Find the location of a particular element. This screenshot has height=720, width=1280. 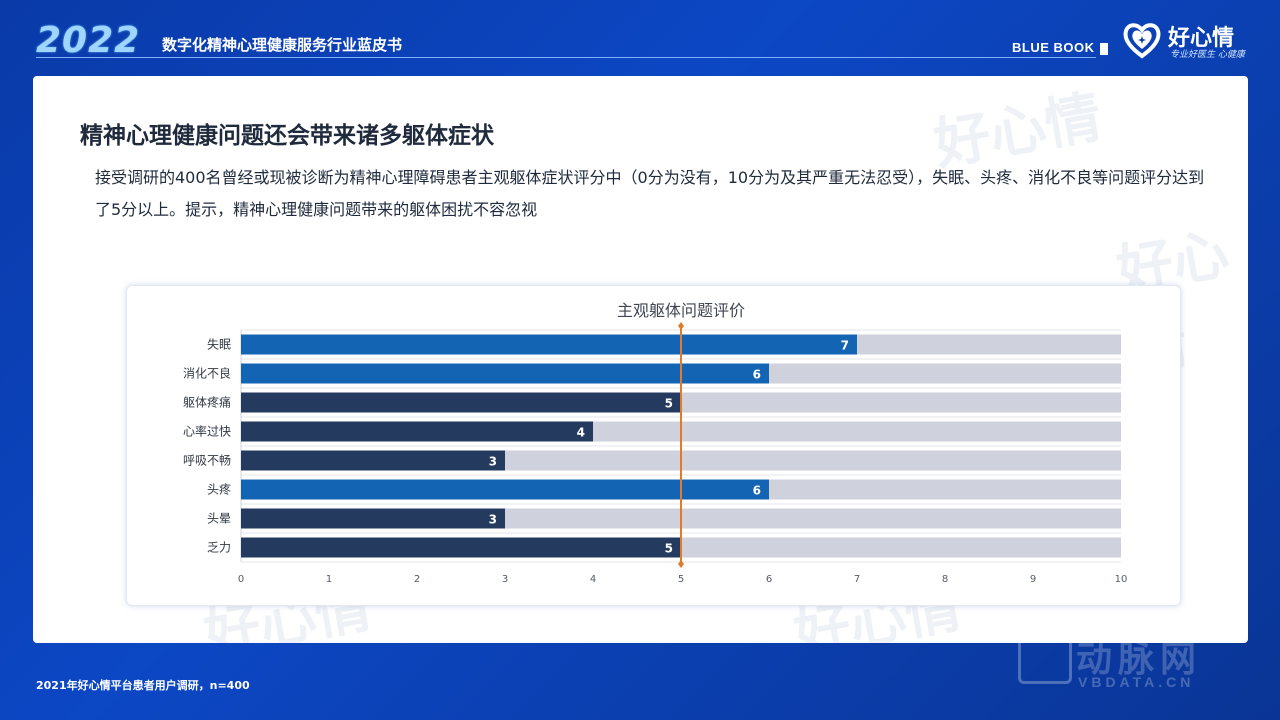

logo-subtitle: 专业好医生 心健康 is located at coordinates (1207, 55).